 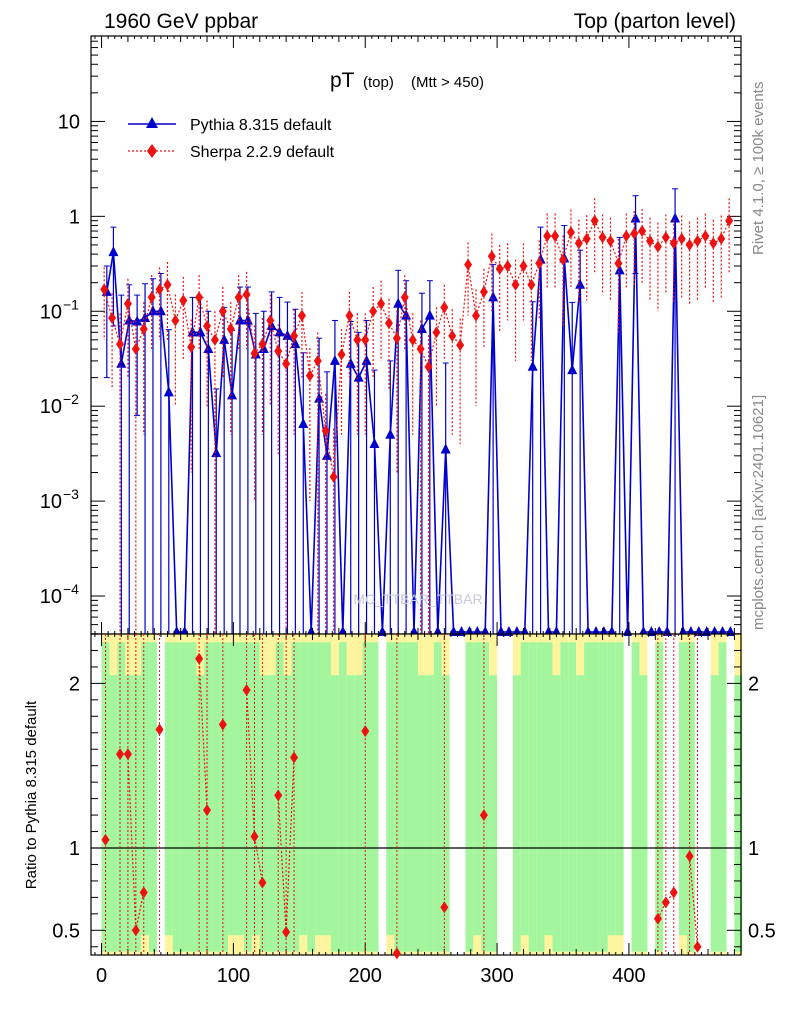 I want to click on x-tick-label: 100, so click(x=233, y=976).